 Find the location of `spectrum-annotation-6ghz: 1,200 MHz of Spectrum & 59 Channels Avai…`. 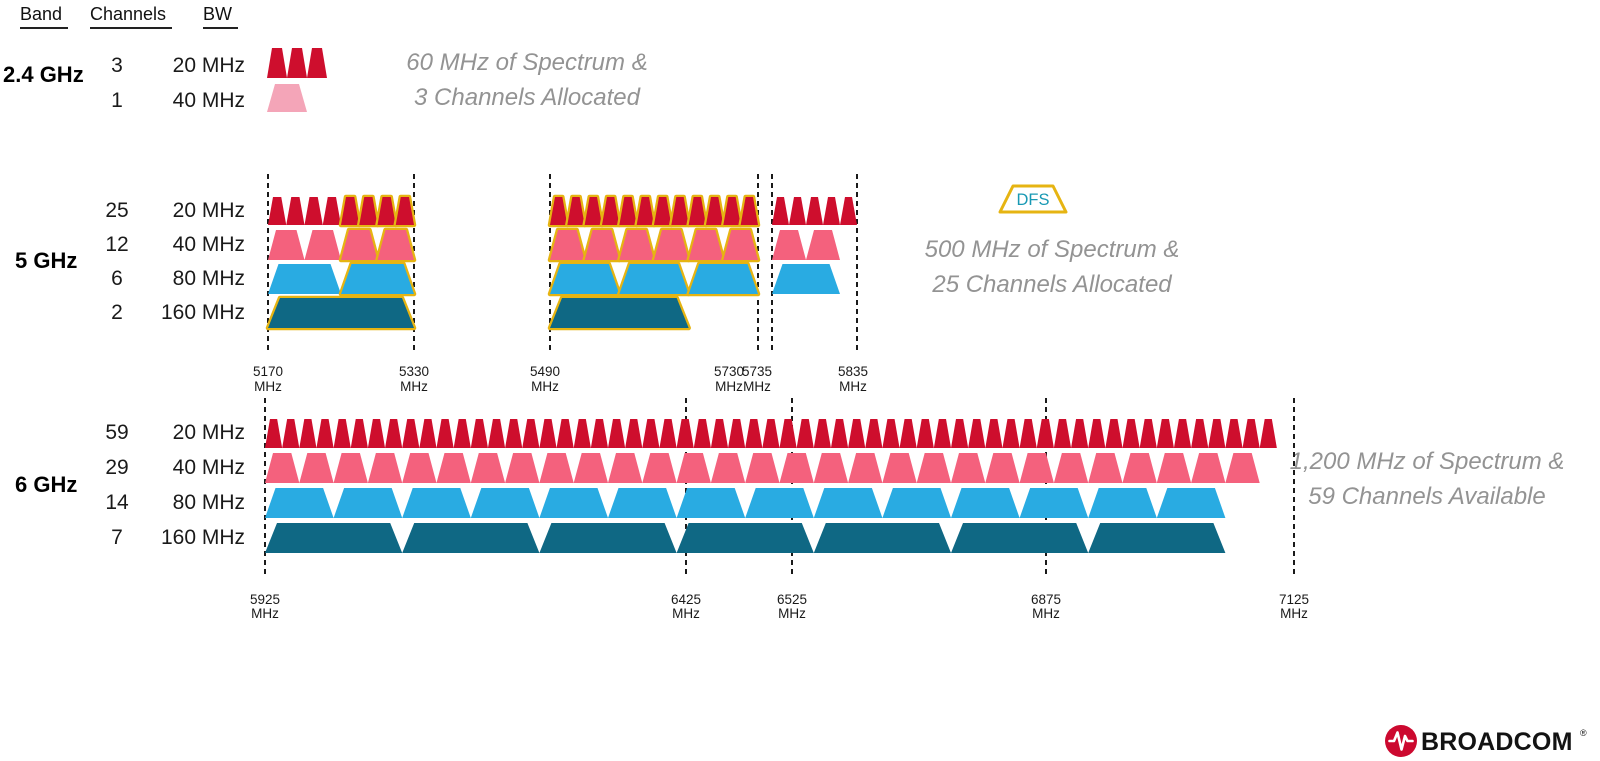

spectrum-annotation-6ghz: 1,200 MHz of Spectrum & 59 Channels Avai… is located at coordinates (1427, 479).